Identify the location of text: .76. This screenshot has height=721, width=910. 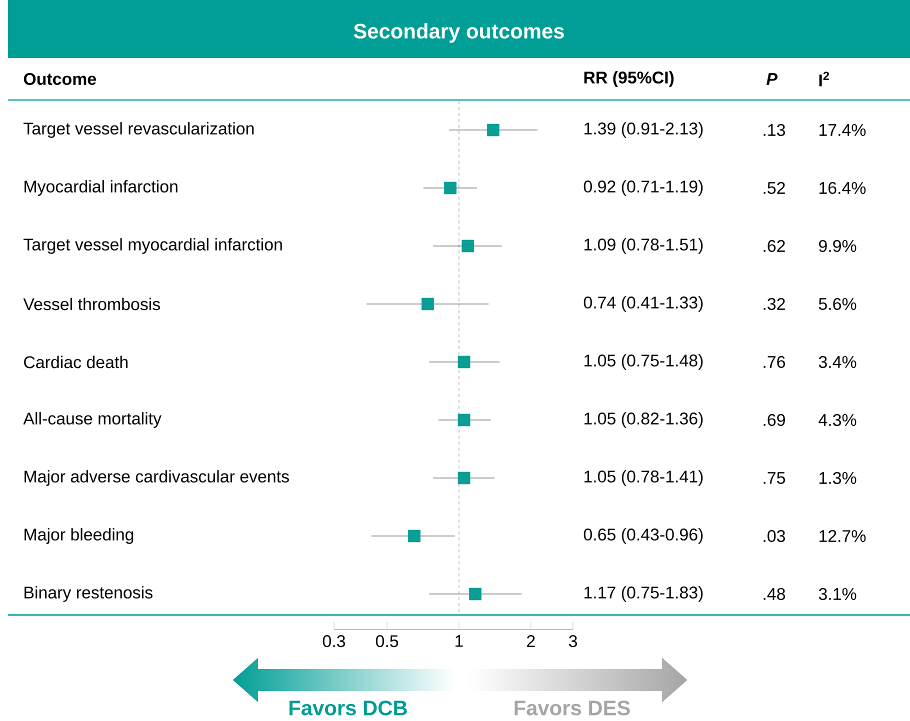
(775, 362).